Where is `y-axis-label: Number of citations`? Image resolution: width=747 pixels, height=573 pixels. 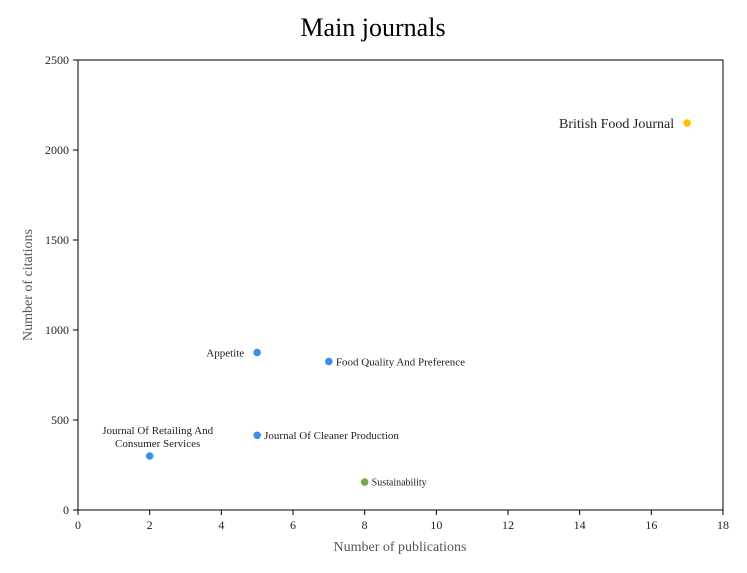
y-axis-label: Number of citations is located at coordinates (28, 285).